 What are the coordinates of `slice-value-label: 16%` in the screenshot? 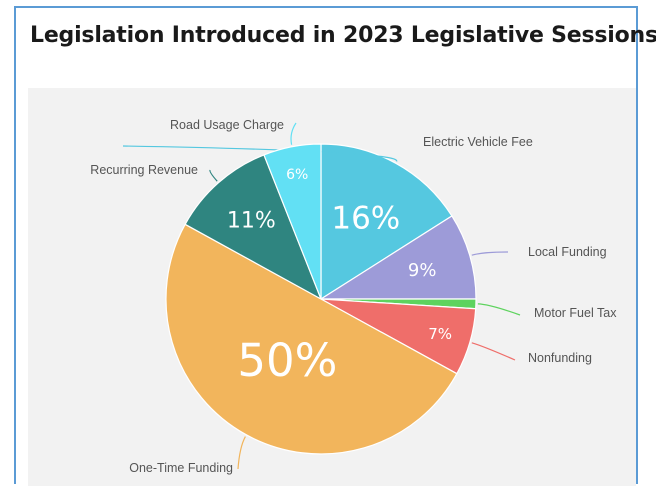 It's located at (365, 218).